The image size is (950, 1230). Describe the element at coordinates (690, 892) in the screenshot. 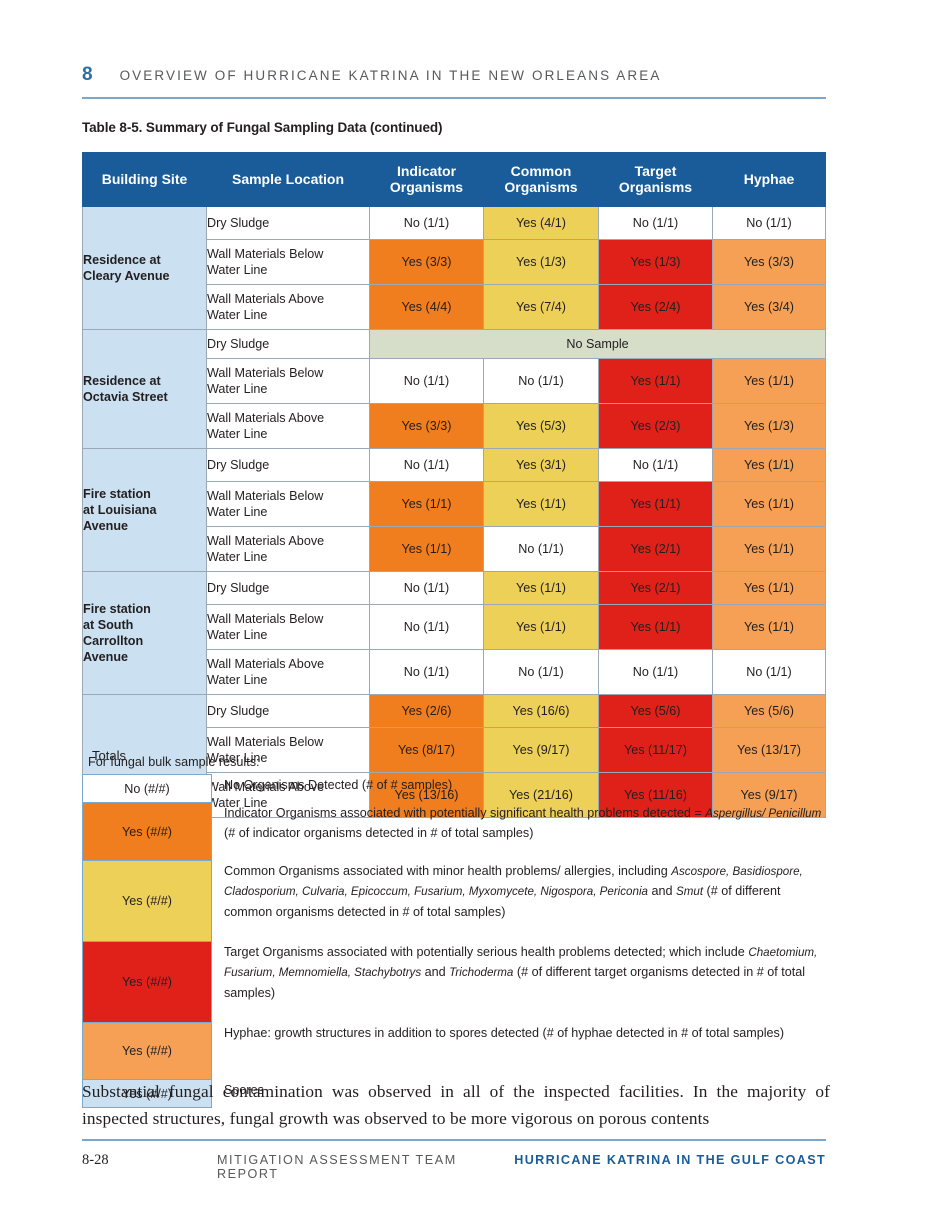

I see `legend-desc-italic: Smut` at that location.